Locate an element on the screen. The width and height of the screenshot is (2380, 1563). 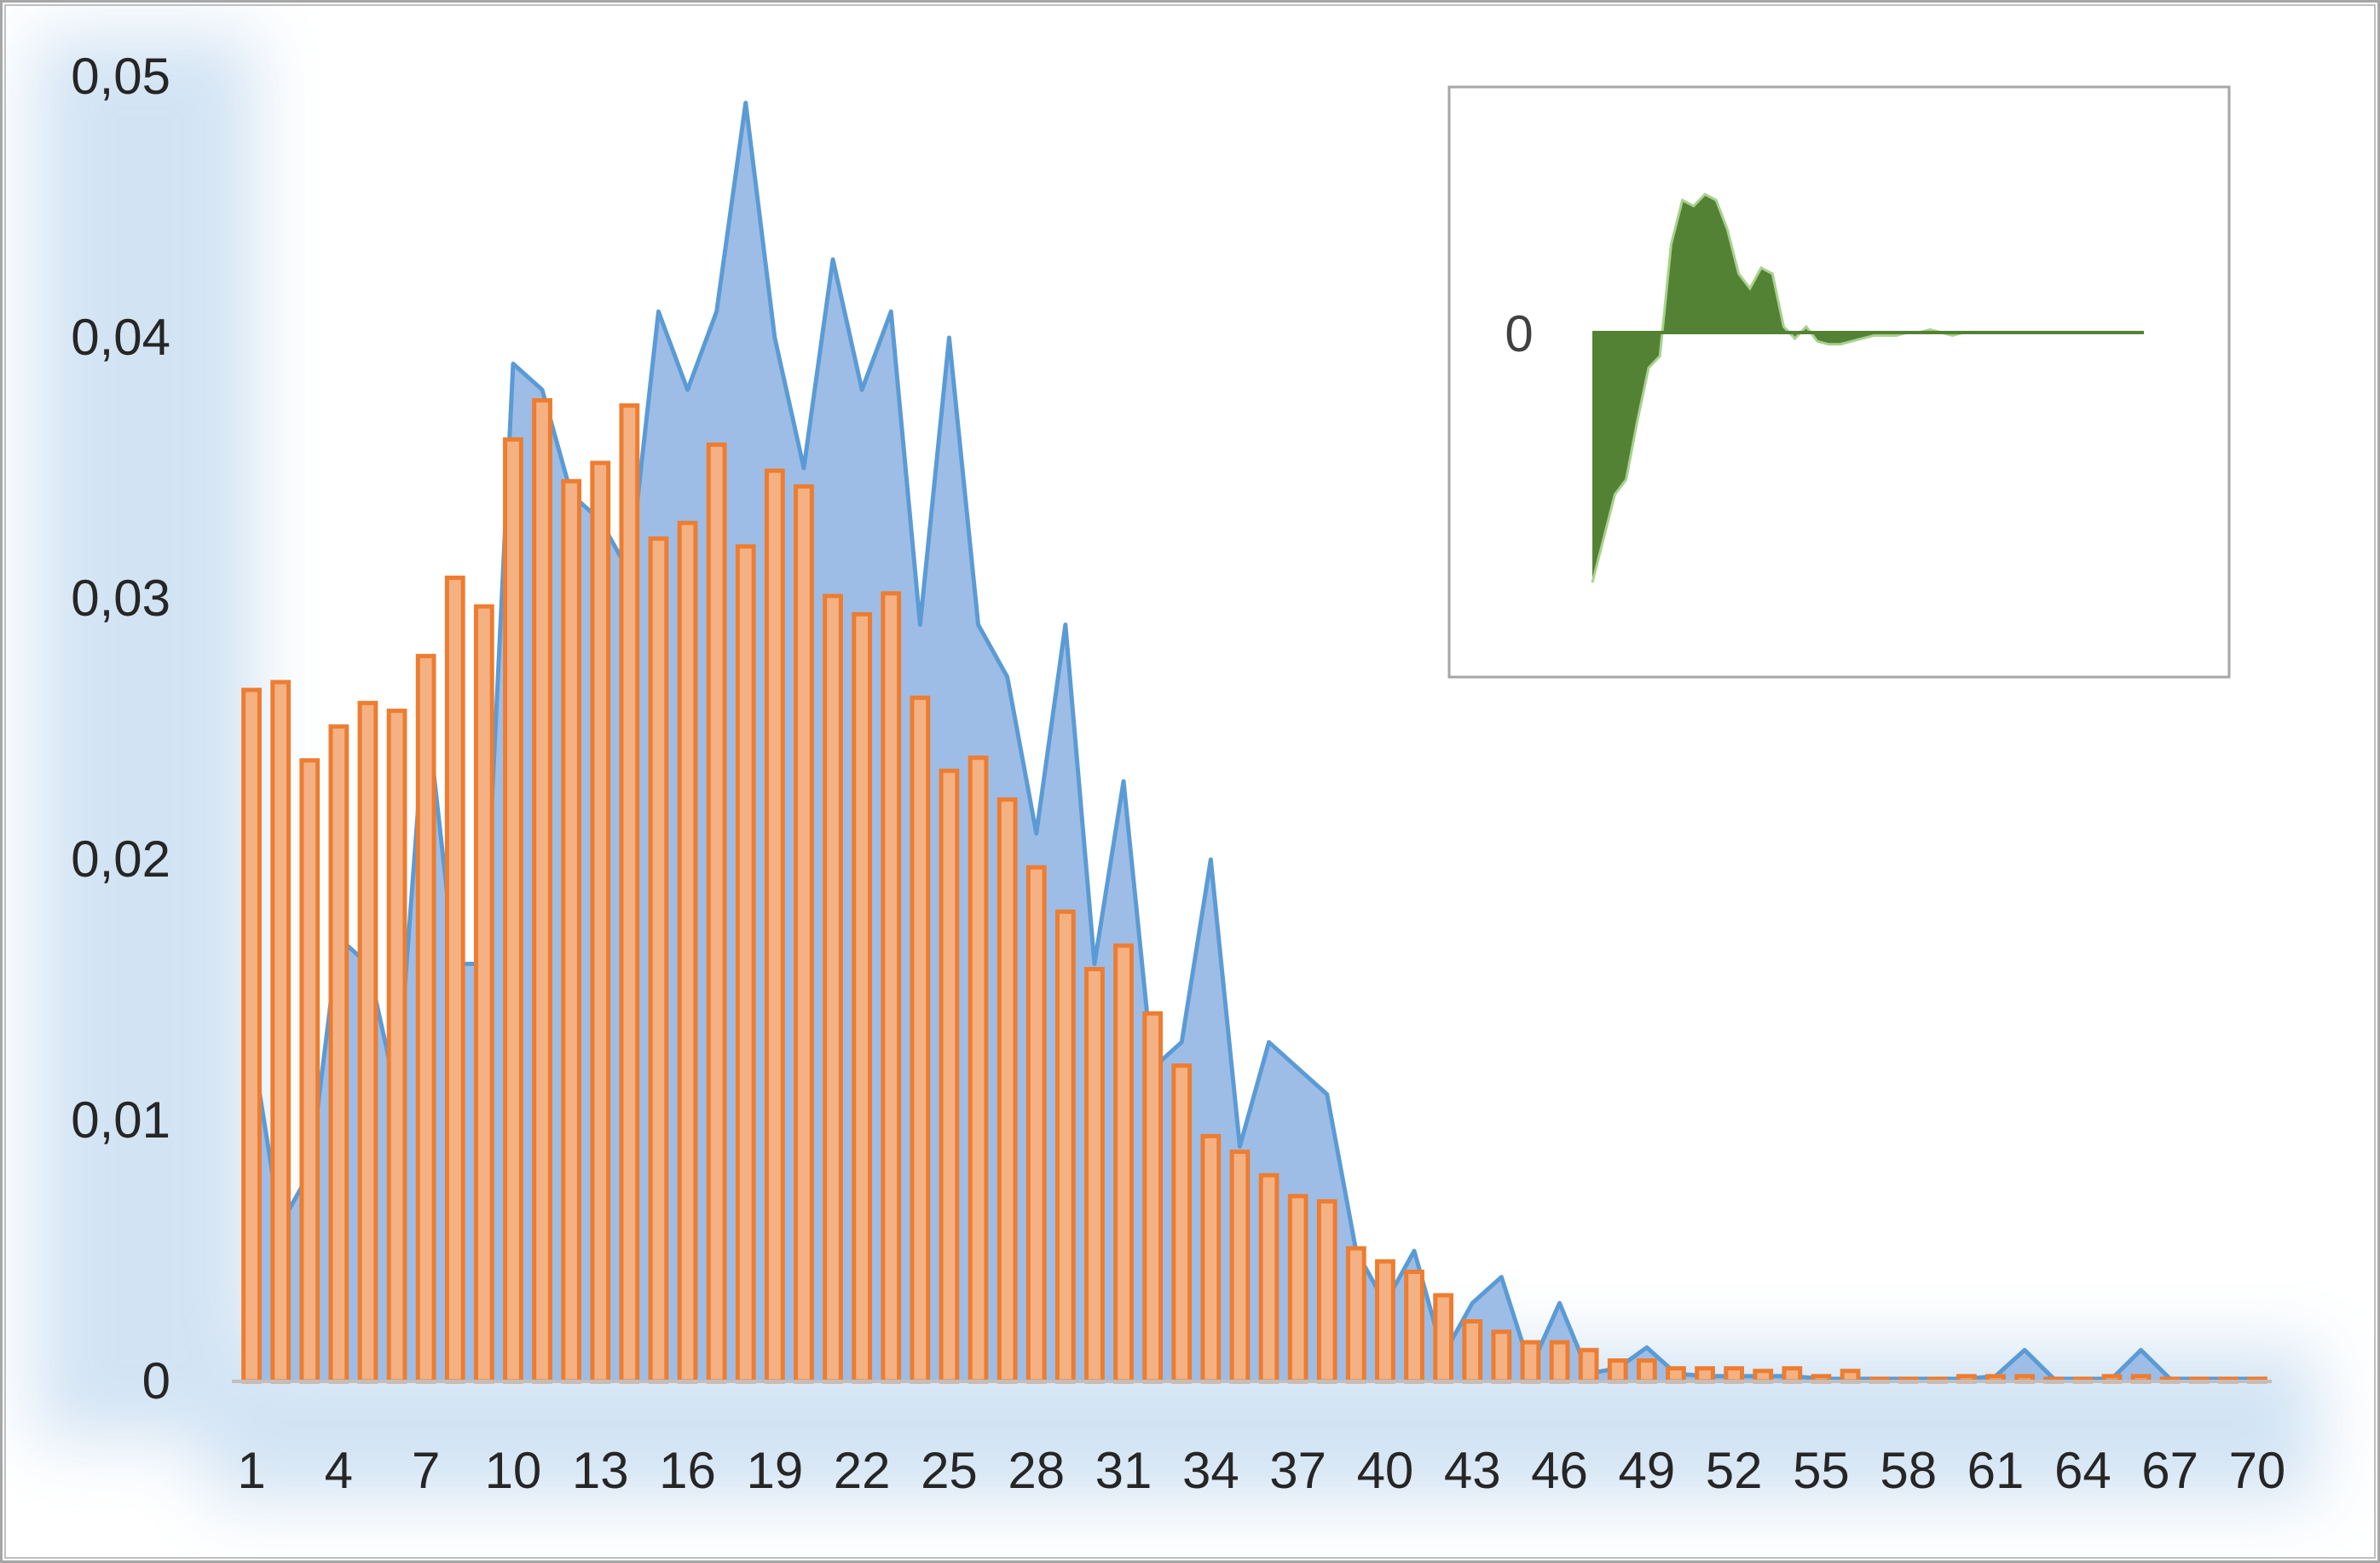
inset-area-fill is located at coordinates (1868, 388).